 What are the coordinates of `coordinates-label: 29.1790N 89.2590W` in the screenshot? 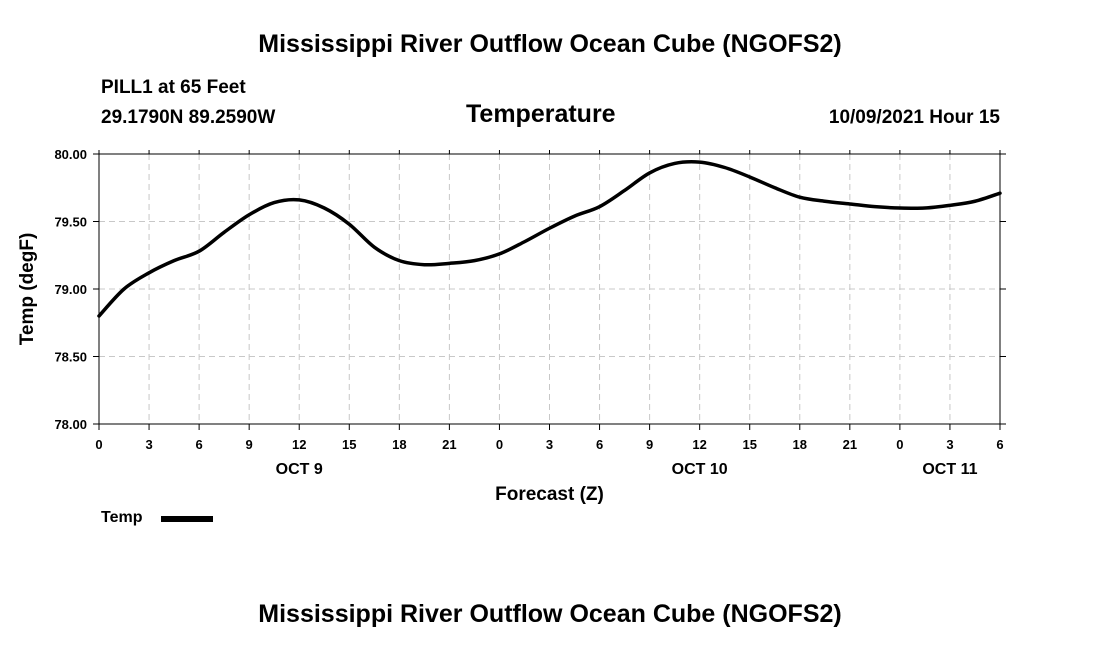 It's located at (188, 117).